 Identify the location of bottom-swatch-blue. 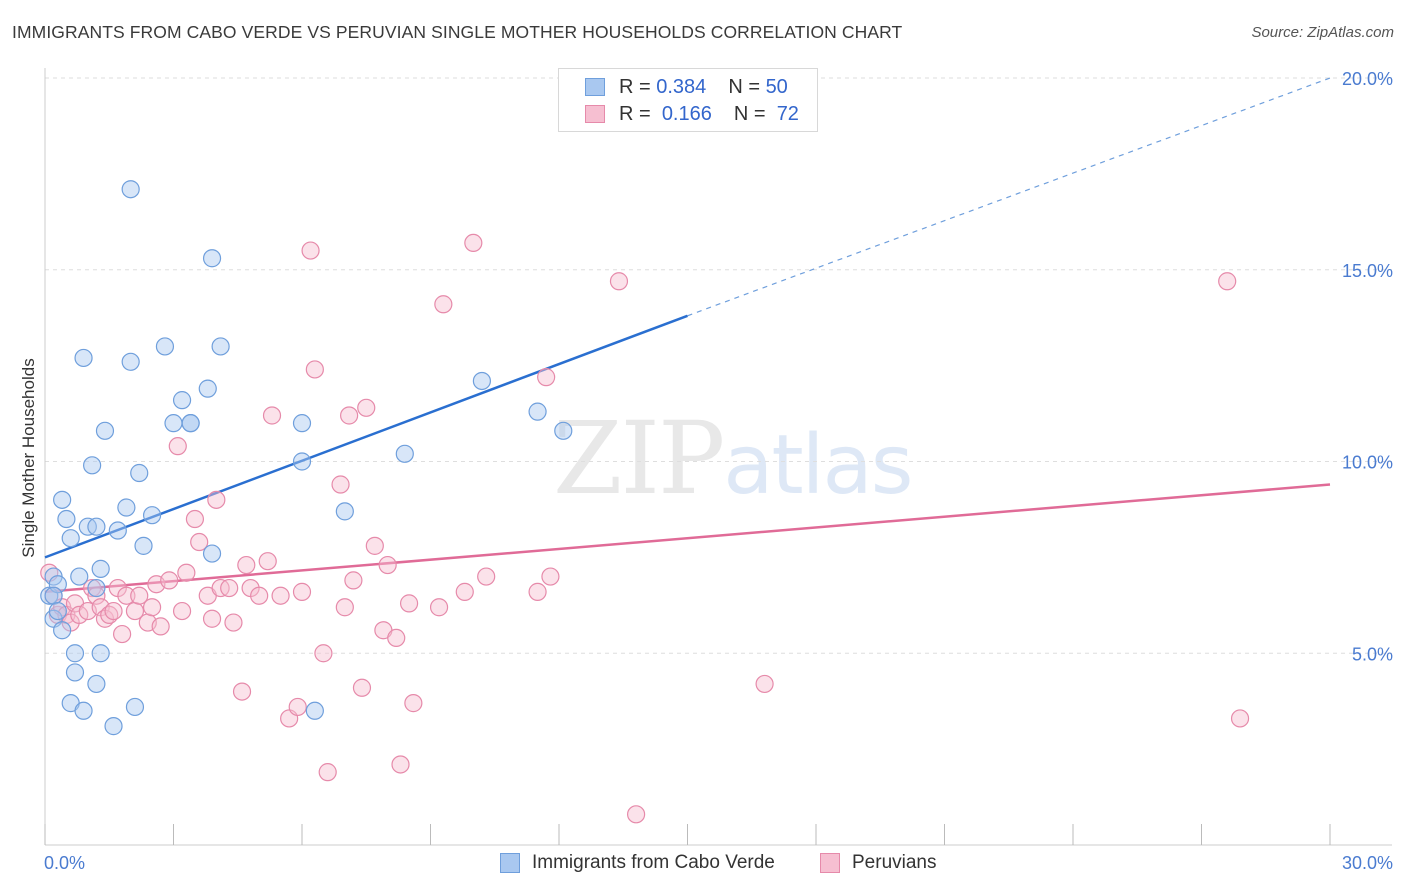
(510, 863).